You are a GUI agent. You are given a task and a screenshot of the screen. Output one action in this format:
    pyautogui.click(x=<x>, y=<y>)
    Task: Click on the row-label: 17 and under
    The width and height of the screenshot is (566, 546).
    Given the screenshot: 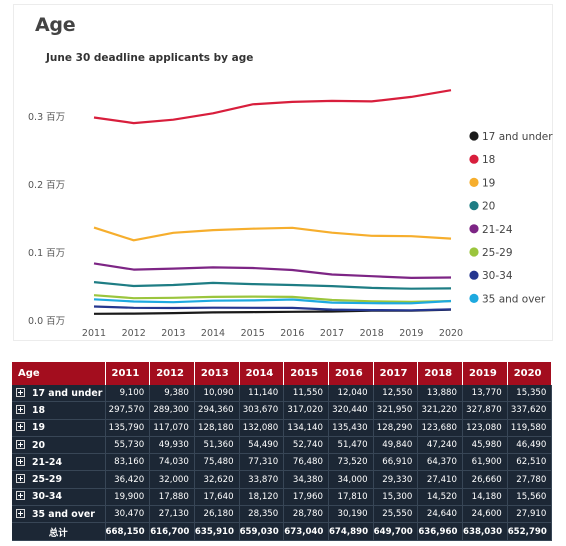 What is the action you would take?
    pyautogui.click(x=67, y=393)
    